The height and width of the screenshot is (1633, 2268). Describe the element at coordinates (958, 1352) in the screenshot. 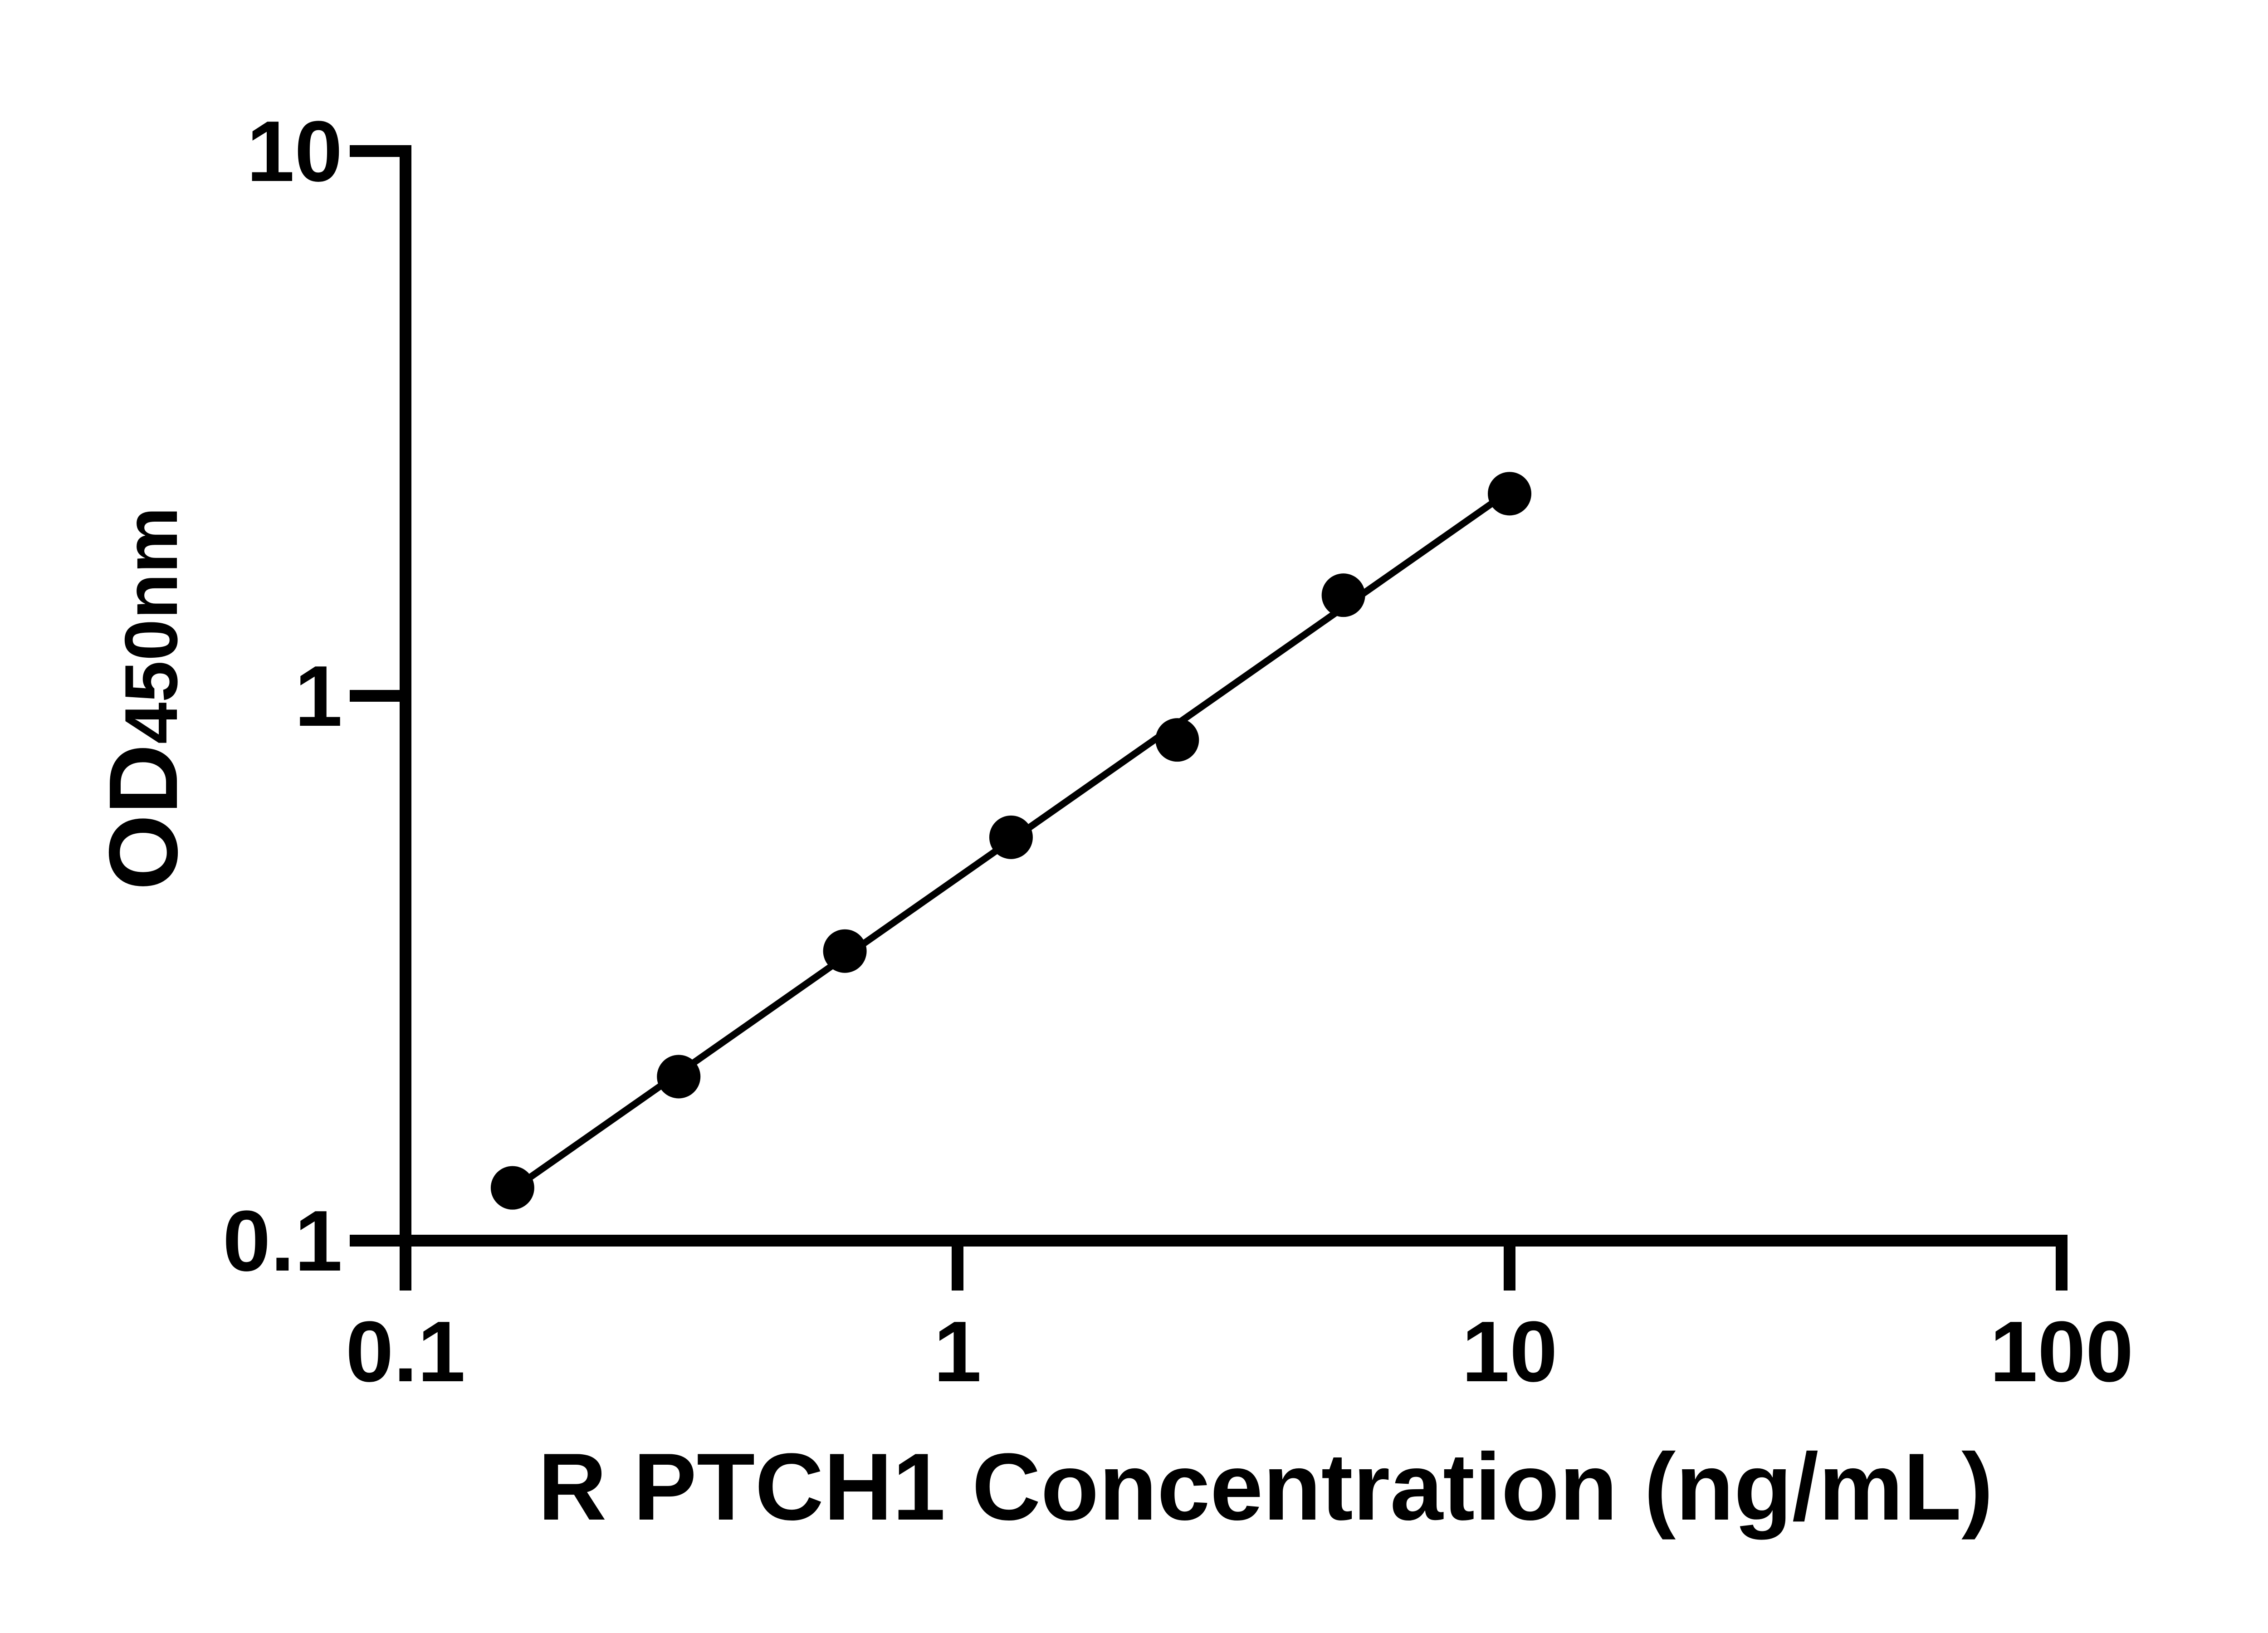

I see `x-tick-label: 1` at that location.